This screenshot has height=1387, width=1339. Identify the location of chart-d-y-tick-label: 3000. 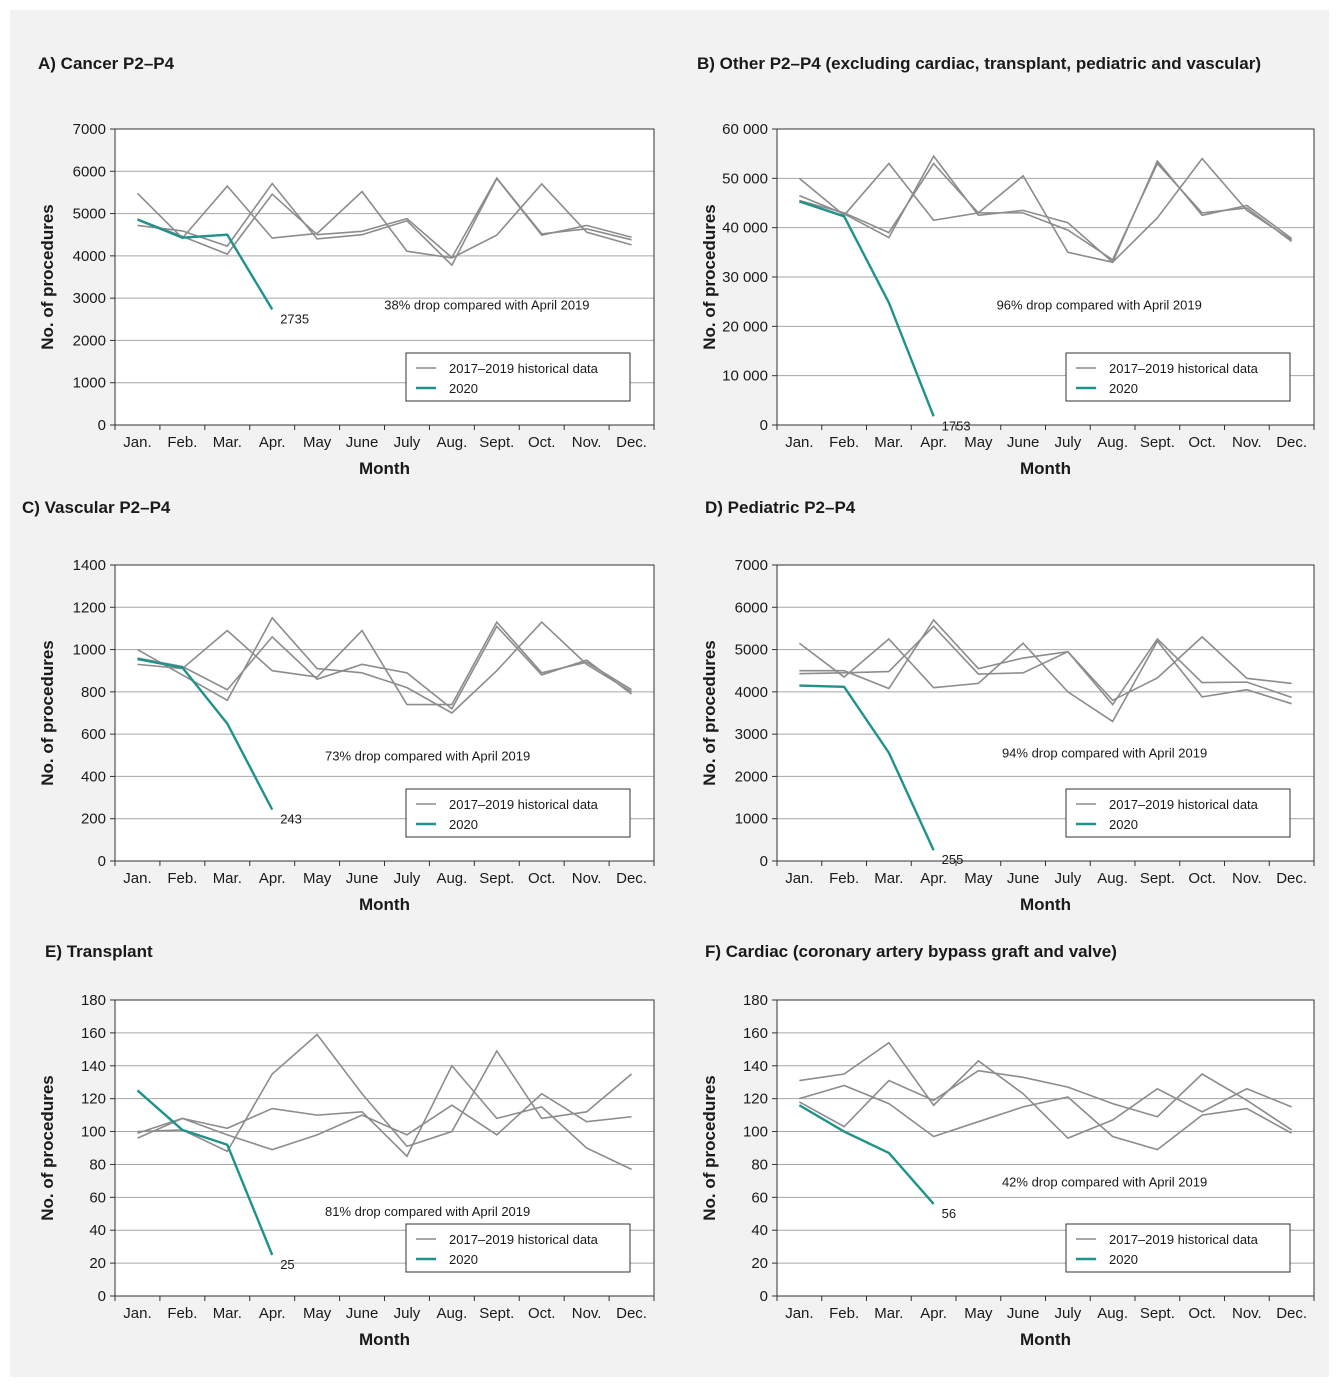
(751, 734).